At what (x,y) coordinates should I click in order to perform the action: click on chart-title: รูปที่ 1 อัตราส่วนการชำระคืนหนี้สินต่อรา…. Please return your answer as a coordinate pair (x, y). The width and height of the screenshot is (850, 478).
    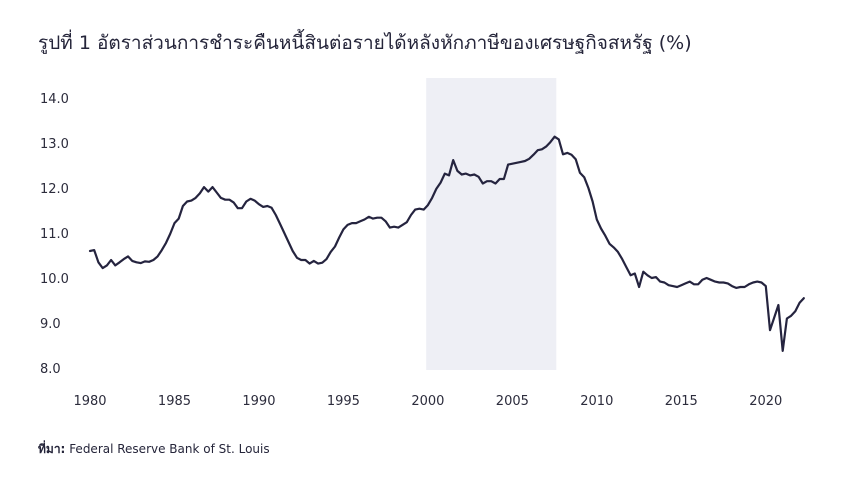
    Looking at the image, I should click on (365, 43).